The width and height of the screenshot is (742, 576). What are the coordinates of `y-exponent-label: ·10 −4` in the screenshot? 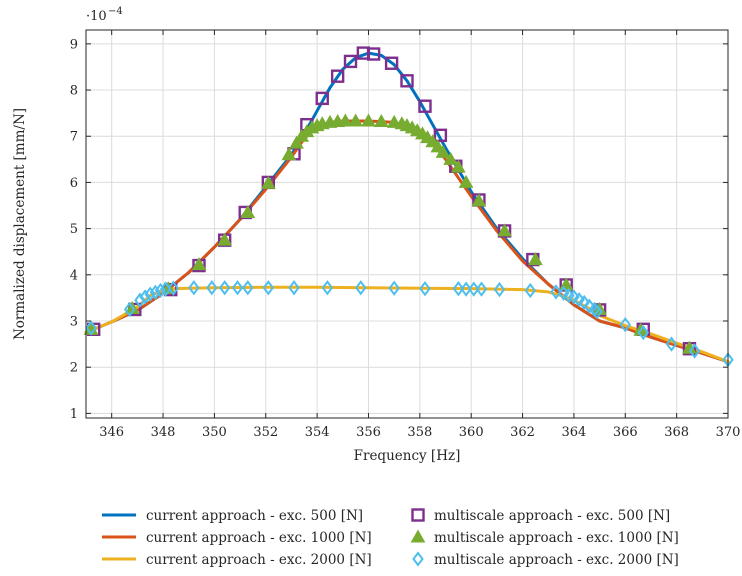 It's located at (104, 15).